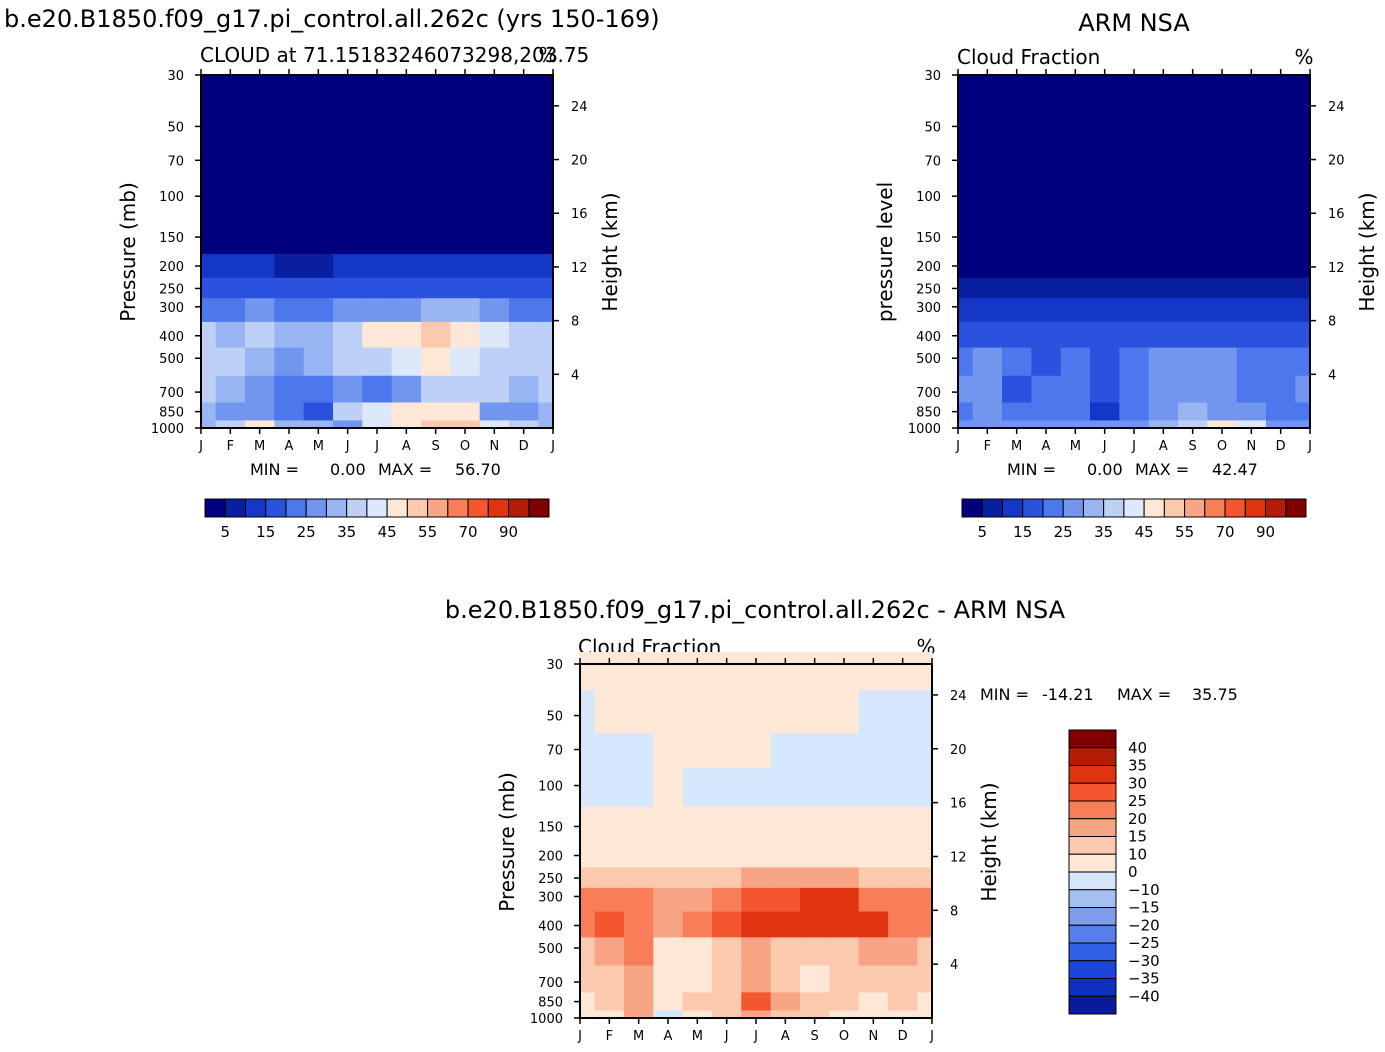 The height and width of the screenshot is (1052, 1385). What do you see at coordinates (1367, 251) in the screenshot?
I see `y-axis-right-label: Height (km)` at bounding box center [1367, 251].